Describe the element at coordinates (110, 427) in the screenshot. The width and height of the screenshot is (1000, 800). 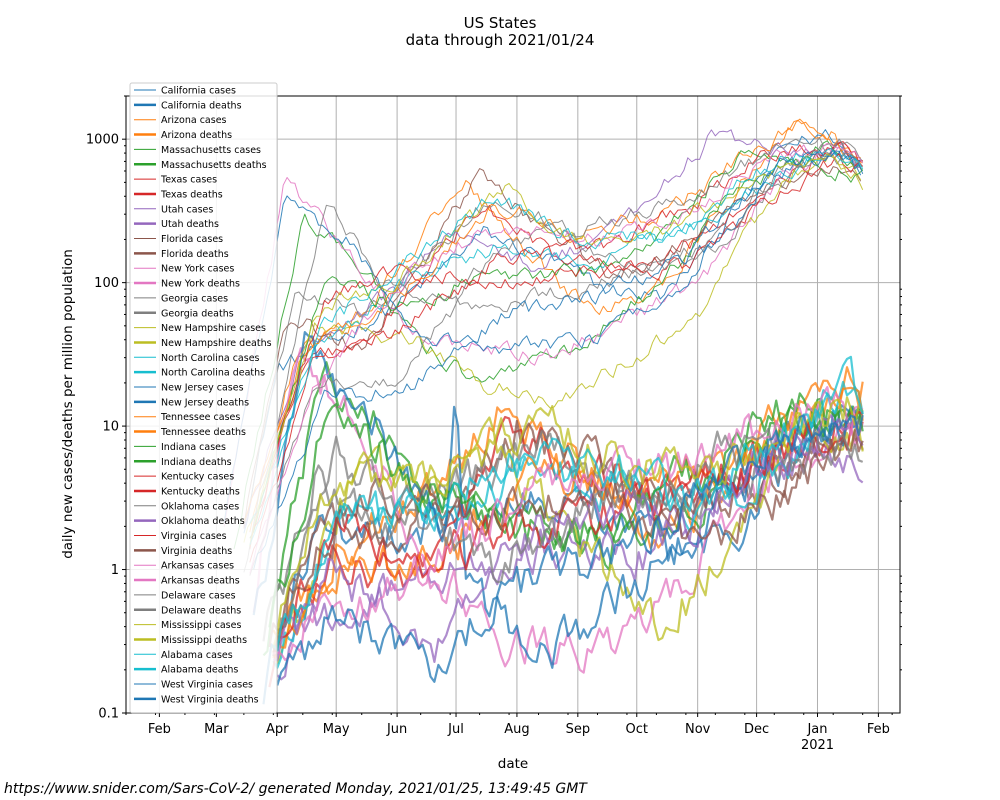
I see `y-tick-label: 10` at that location.